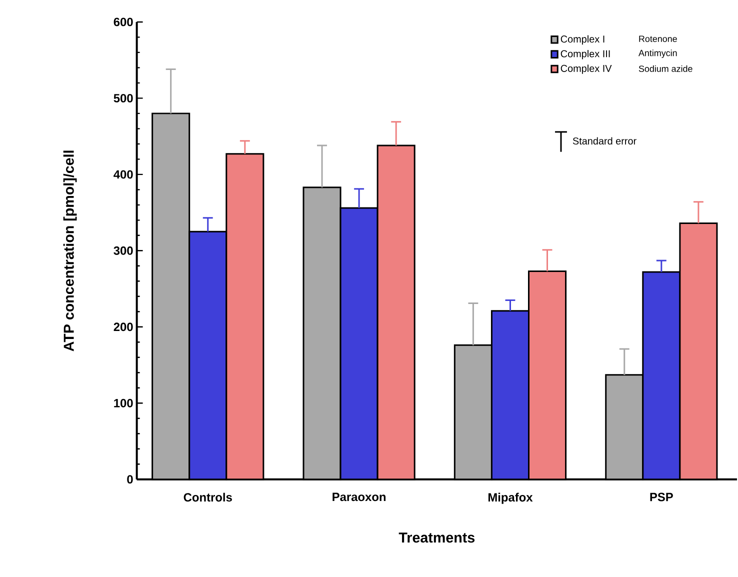 The image size is (738, 577). What do you see at coordinates (510, 498) in the screenshot?
I see `x-tick-label: Mipafox` at bounding box center [510, 498].